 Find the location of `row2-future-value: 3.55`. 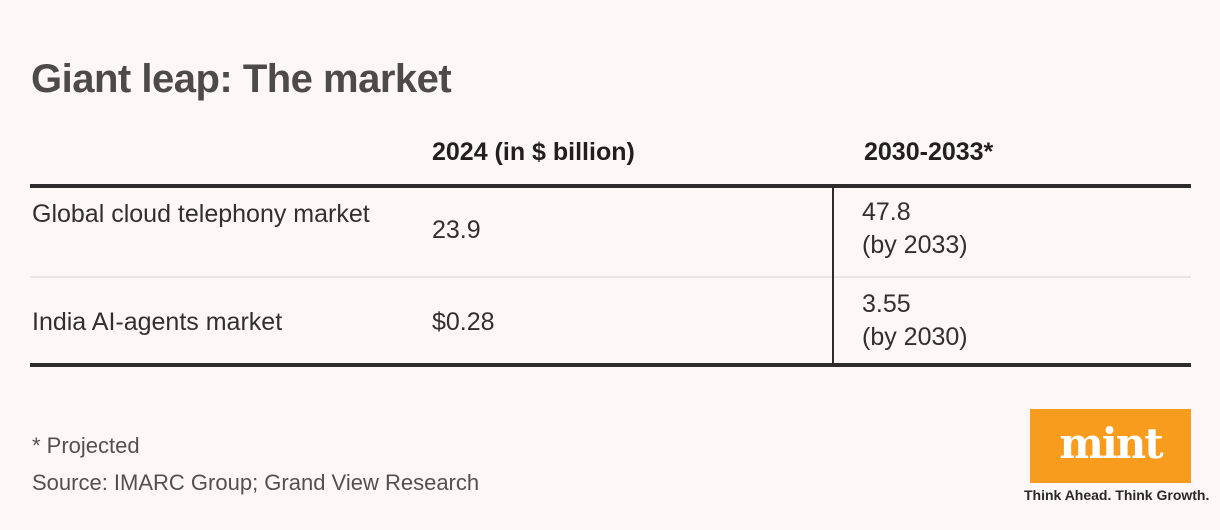

row2-future-value: 3.55 is located at coordinates (886, 304).